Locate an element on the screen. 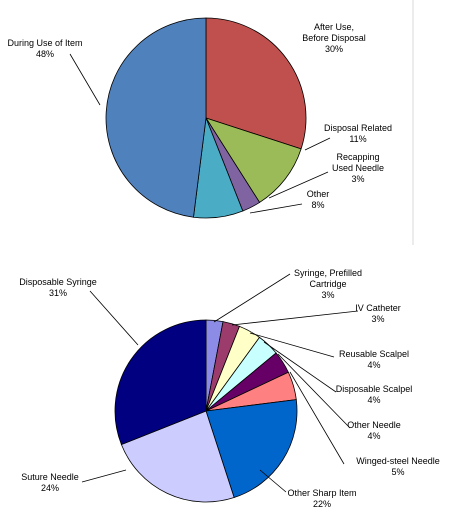  slice-label-suture-needle: Suture Needle 24% is located at coordinates (50, 482).